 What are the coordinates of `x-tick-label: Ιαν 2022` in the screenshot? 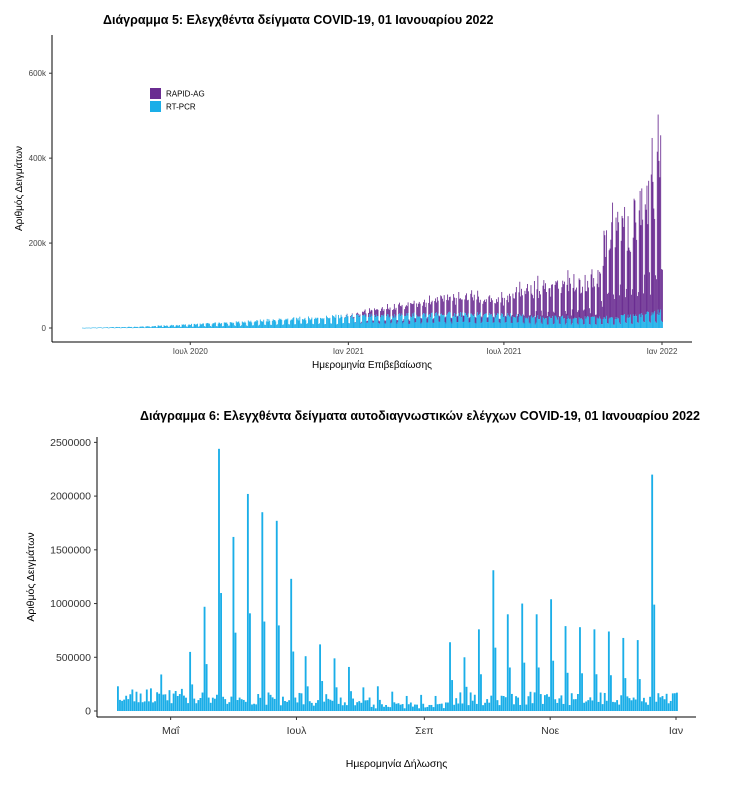 It's located at (662, 351).